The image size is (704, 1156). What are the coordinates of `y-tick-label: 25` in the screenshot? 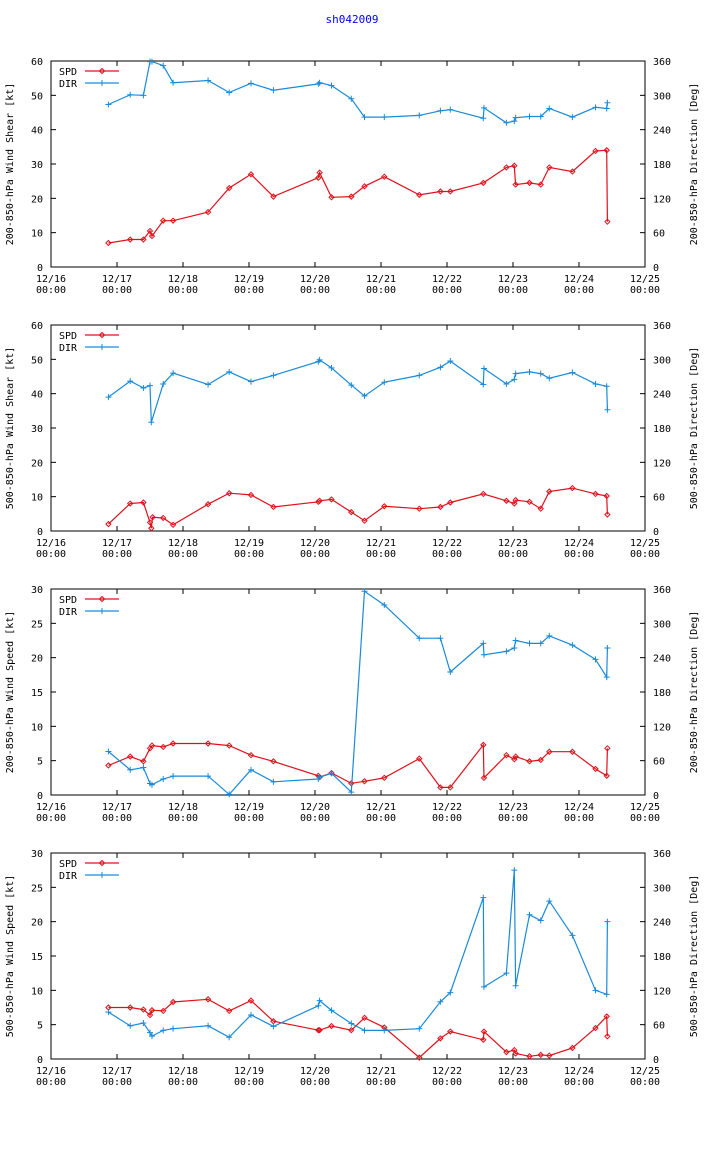 It's located at (37, 624).